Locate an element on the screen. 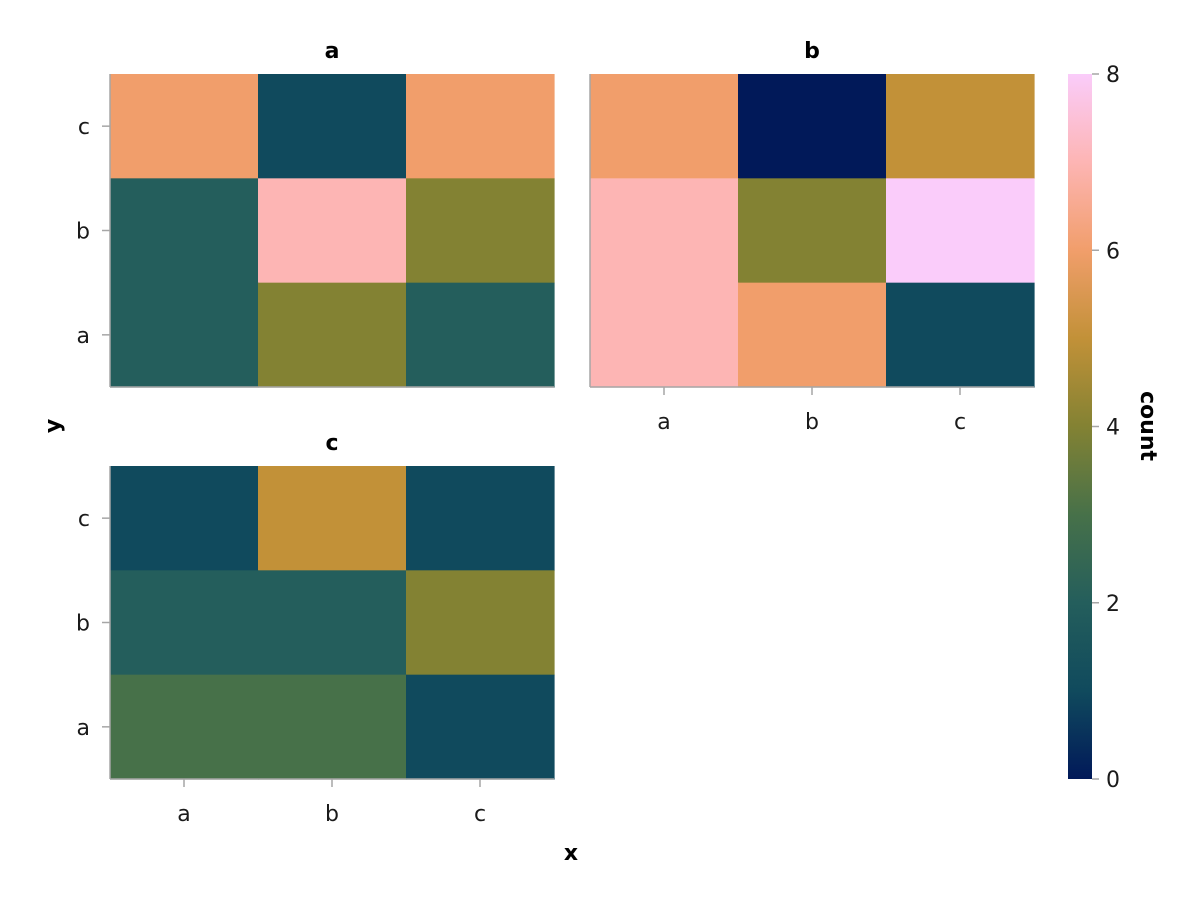 Image resolution: width=1200 pixels, height=900 pixels. colorbar-tick-label: 0 is located at coordinates (1113, 780).